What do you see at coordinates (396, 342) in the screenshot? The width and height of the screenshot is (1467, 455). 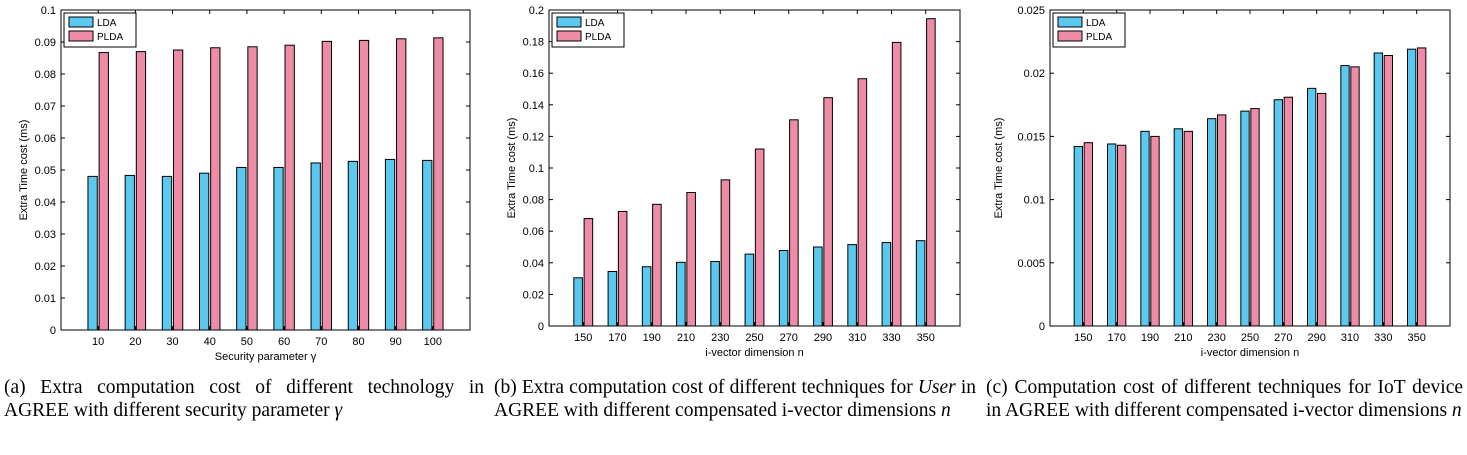 I see `chart-0-xtick-label: 90` at bounding box center [396, 342].